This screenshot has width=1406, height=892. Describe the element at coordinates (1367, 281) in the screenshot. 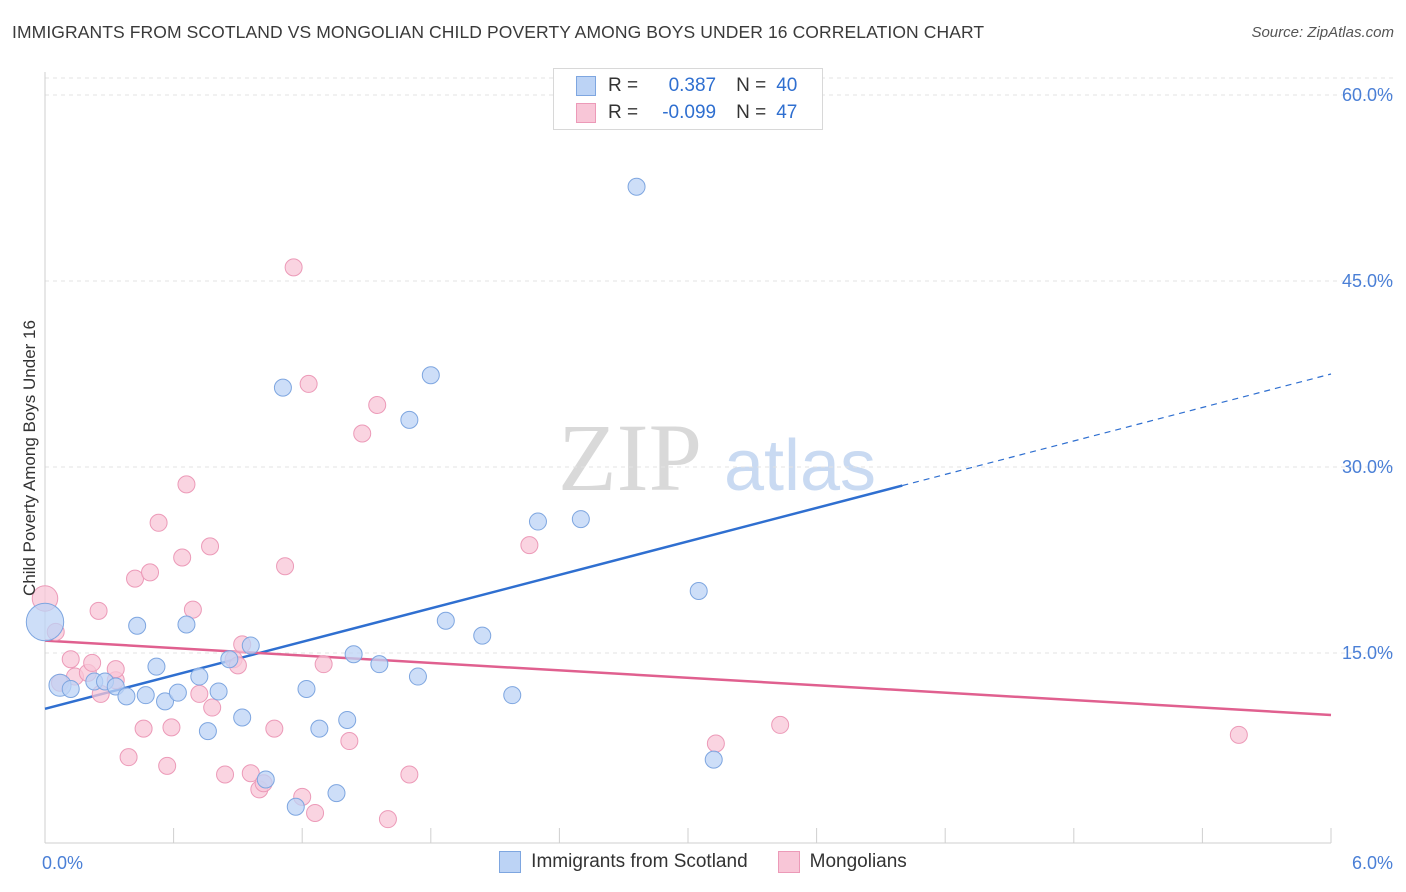

I see `y-tick-label: 45.0%` at that location.